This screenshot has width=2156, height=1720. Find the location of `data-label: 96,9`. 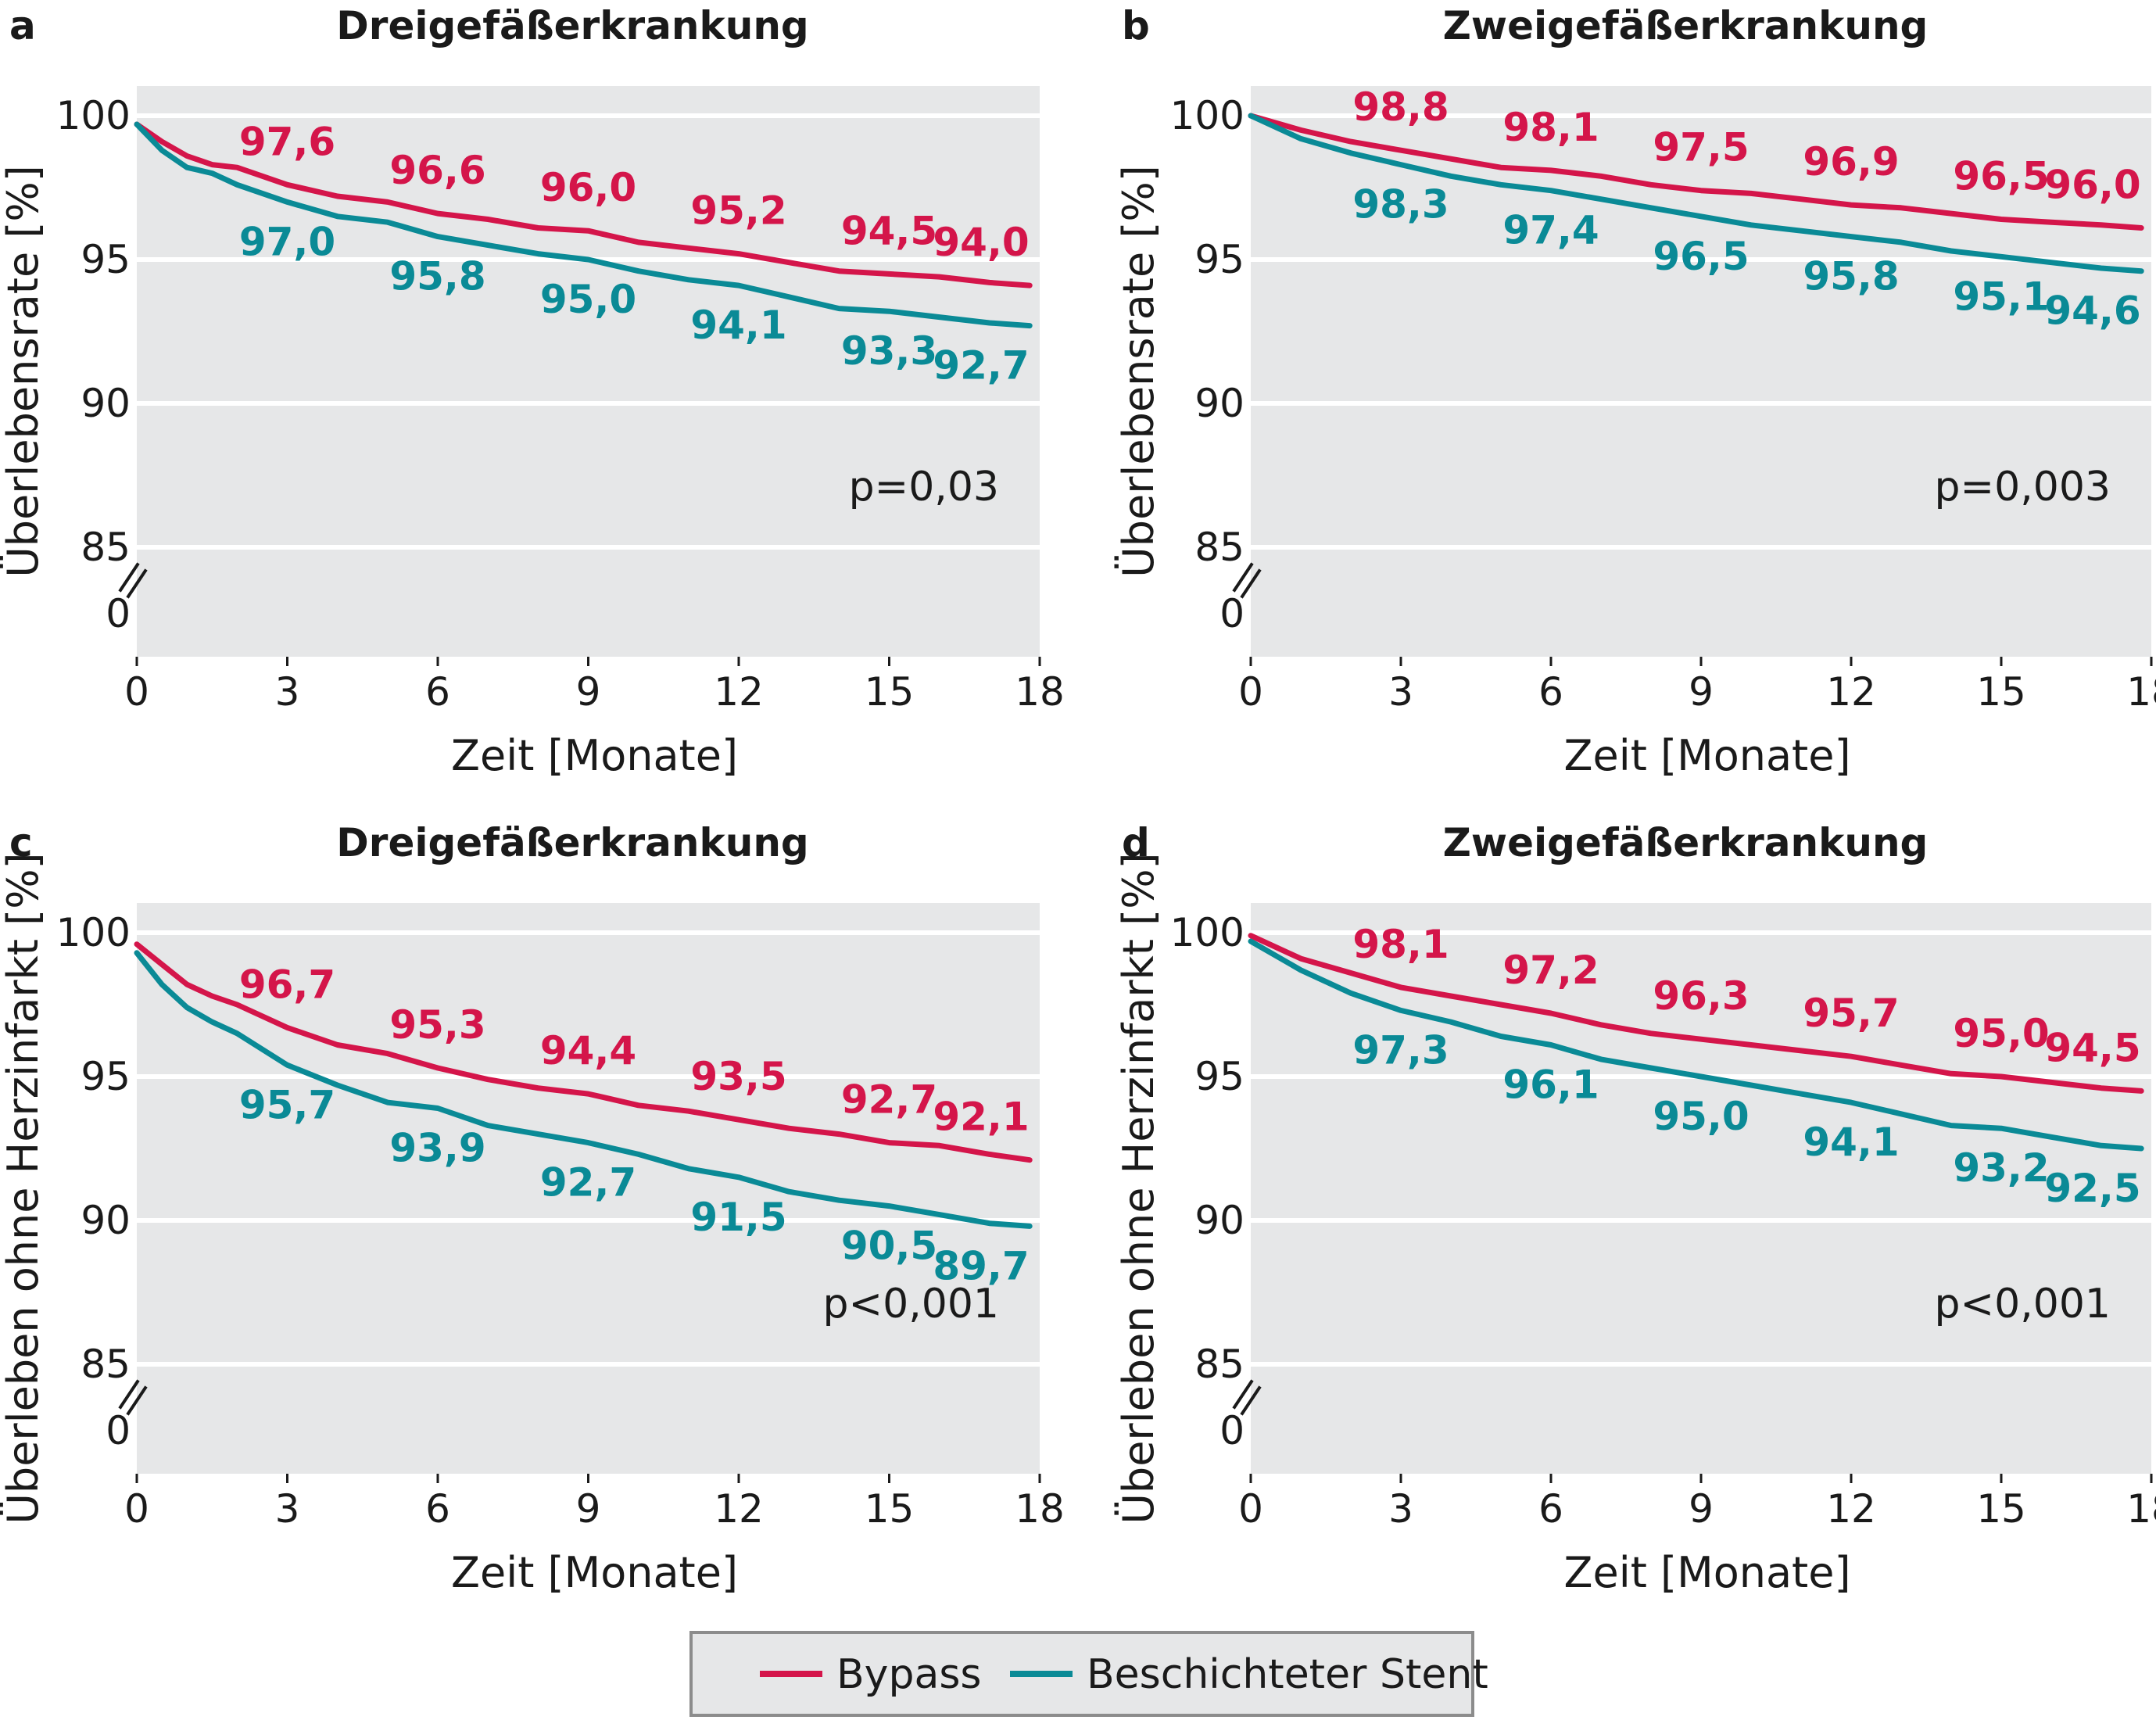

data-label: 96,9 is located at coordinates (1851, 162).